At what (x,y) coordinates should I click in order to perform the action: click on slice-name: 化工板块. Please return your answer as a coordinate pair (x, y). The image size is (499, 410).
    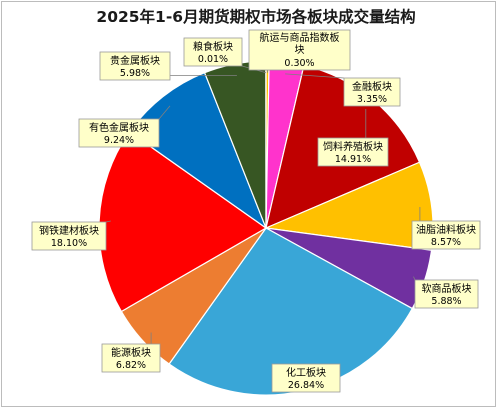
    Looking at the image, I should click on (306, 372).